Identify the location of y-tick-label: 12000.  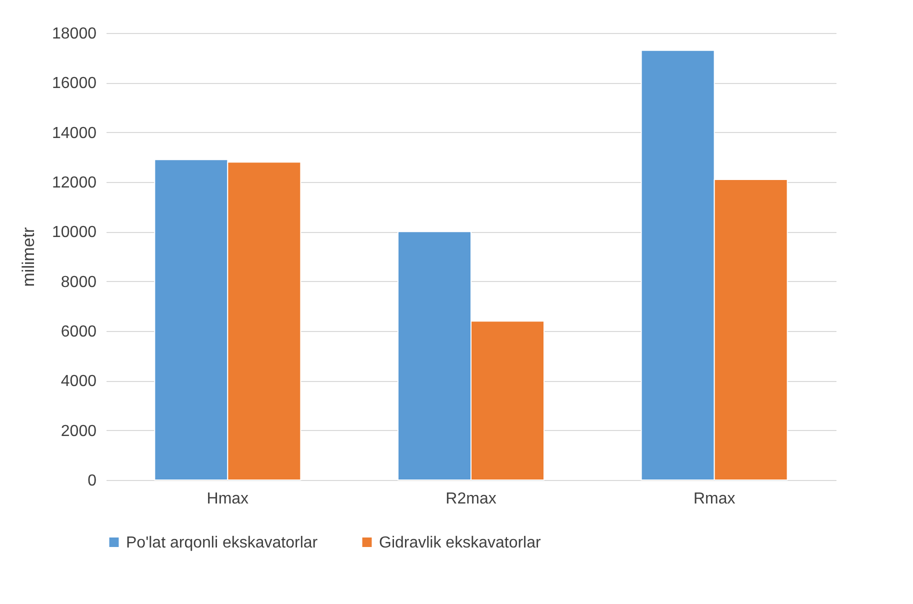
(74, 183).